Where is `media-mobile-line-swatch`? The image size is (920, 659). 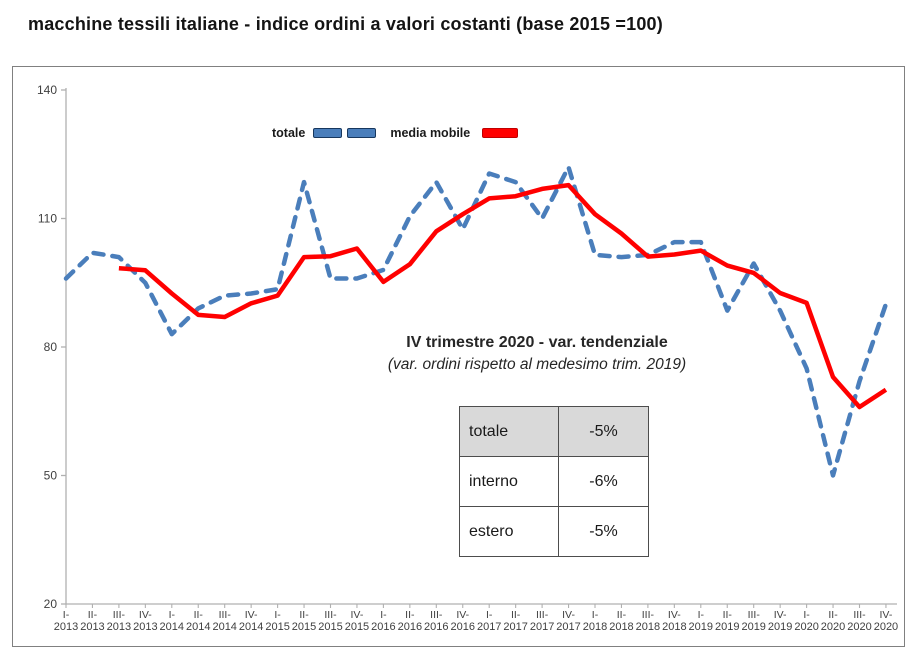
media-mobile-line-swatch is located at coordinates (500, 133).